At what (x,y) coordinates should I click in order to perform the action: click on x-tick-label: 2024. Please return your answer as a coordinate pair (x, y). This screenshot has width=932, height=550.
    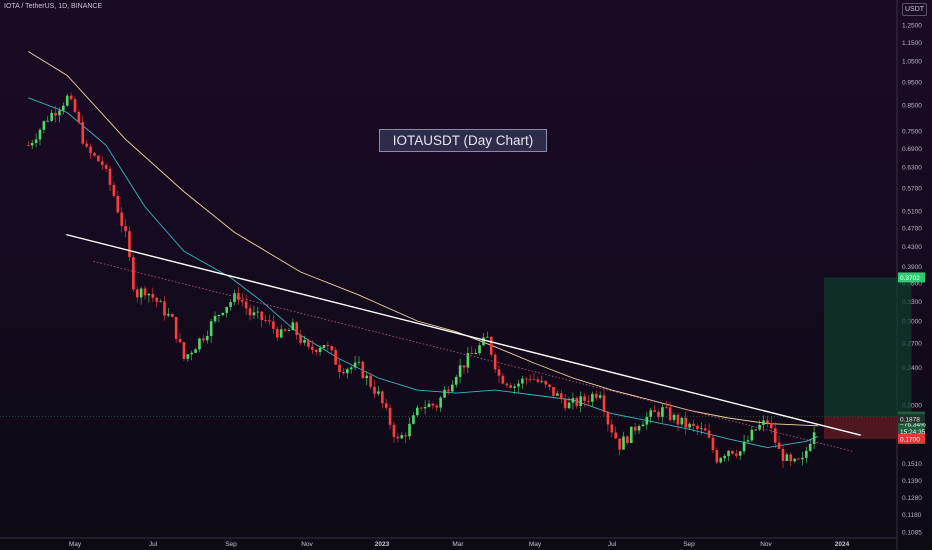
    Looking at the image, I should click on (842, 544).